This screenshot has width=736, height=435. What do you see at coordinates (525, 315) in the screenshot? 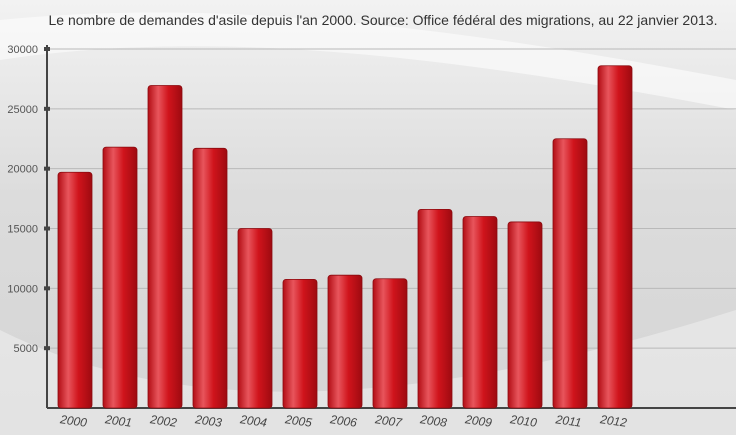
I see `bar-2010` at bounding box center [525, 315].